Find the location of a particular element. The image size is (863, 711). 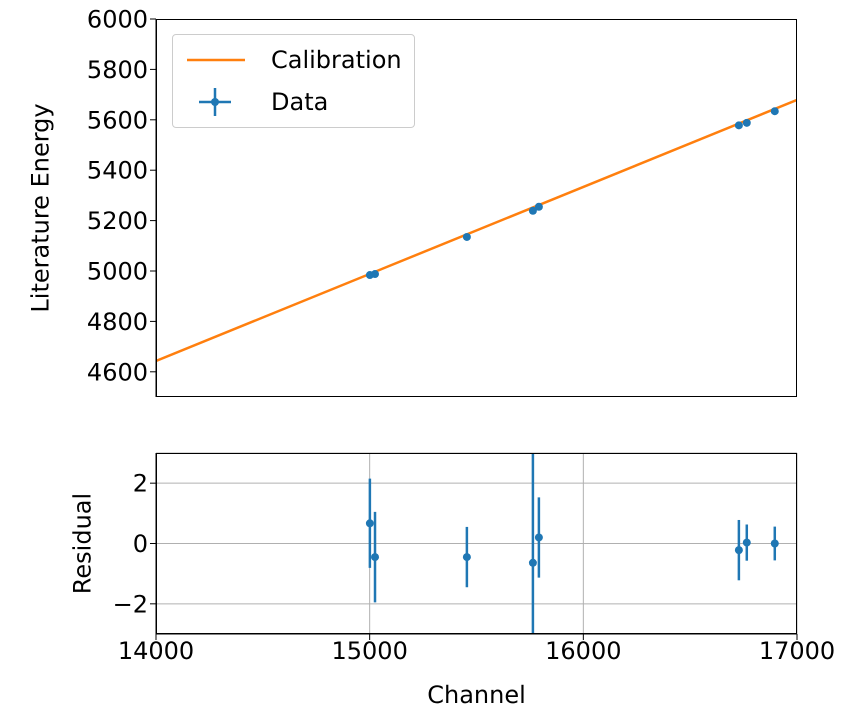

y-tick-label: −2 is located at coordinates (130, 604).